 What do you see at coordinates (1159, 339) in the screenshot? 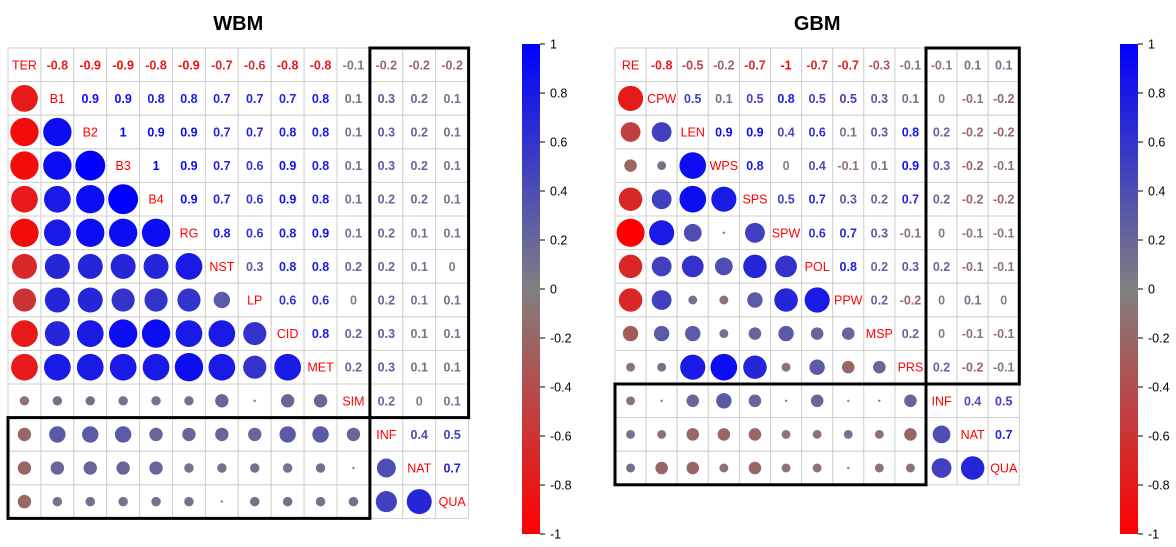
I see `colorbar-tick-label: -0.2` at bounding box center [1159, 339].